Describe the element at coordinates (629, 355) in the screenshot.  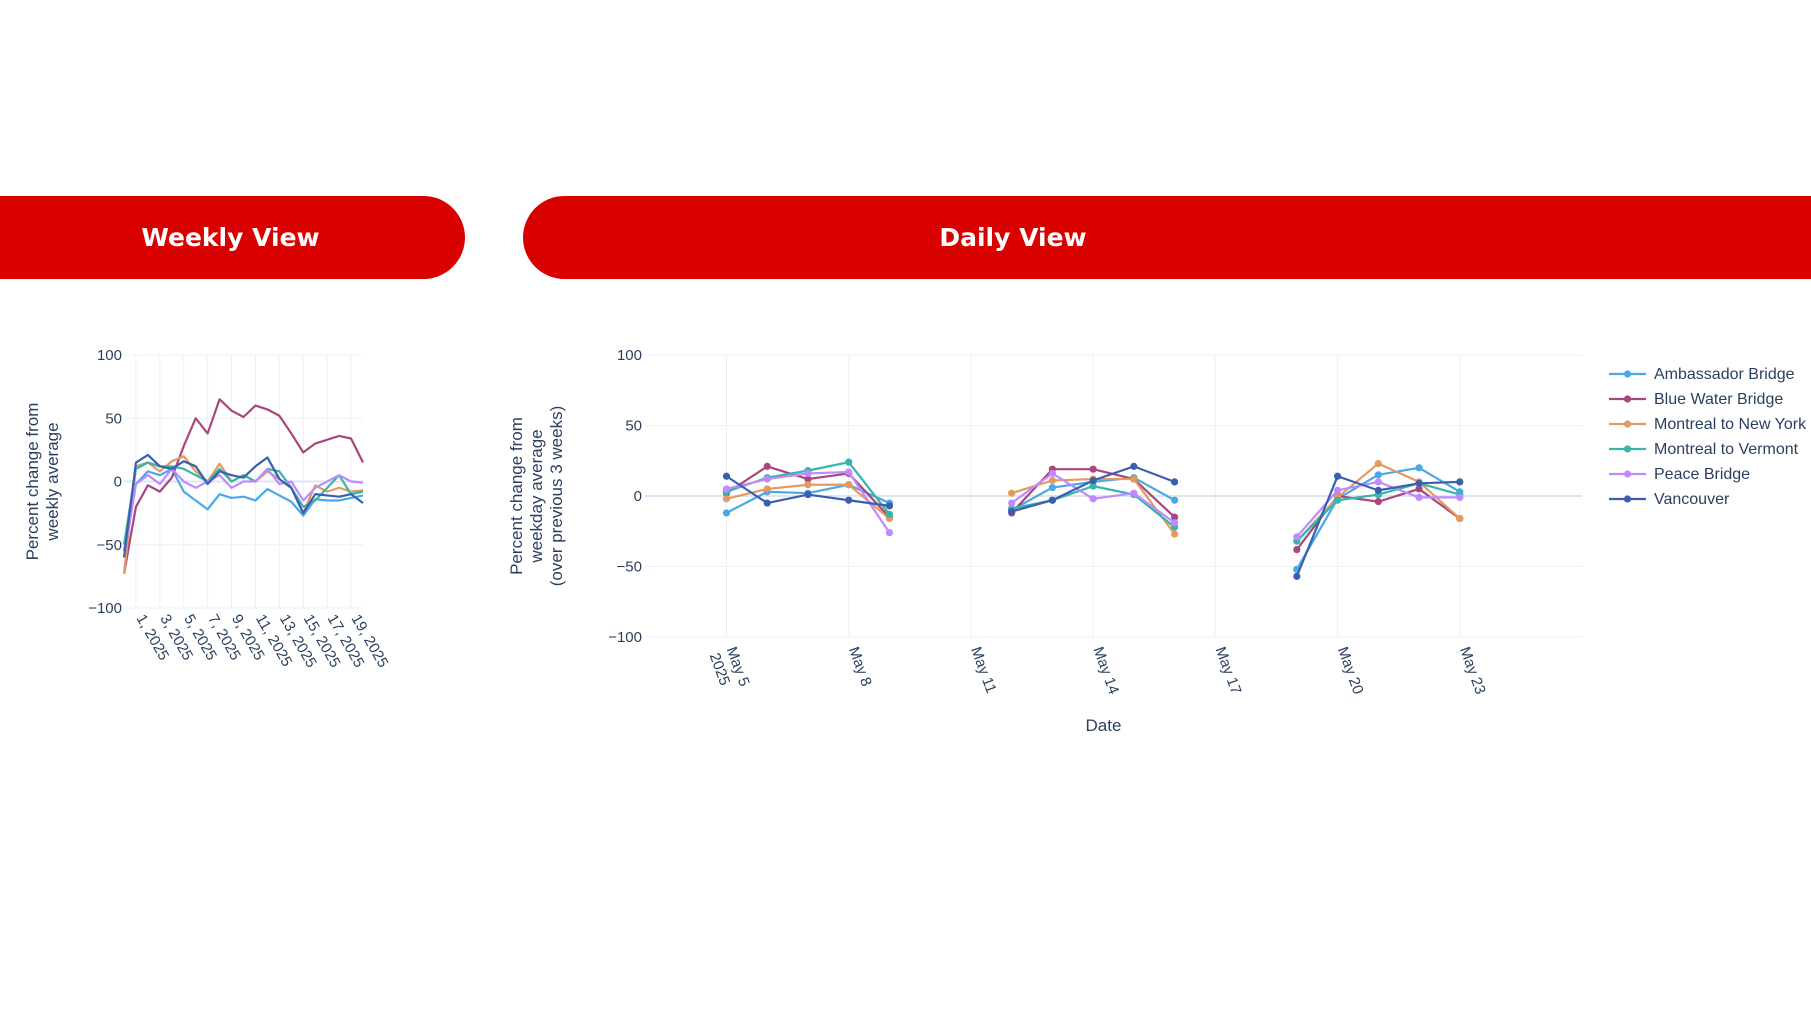
I see `daily-y-tick-label: 100` at that location.